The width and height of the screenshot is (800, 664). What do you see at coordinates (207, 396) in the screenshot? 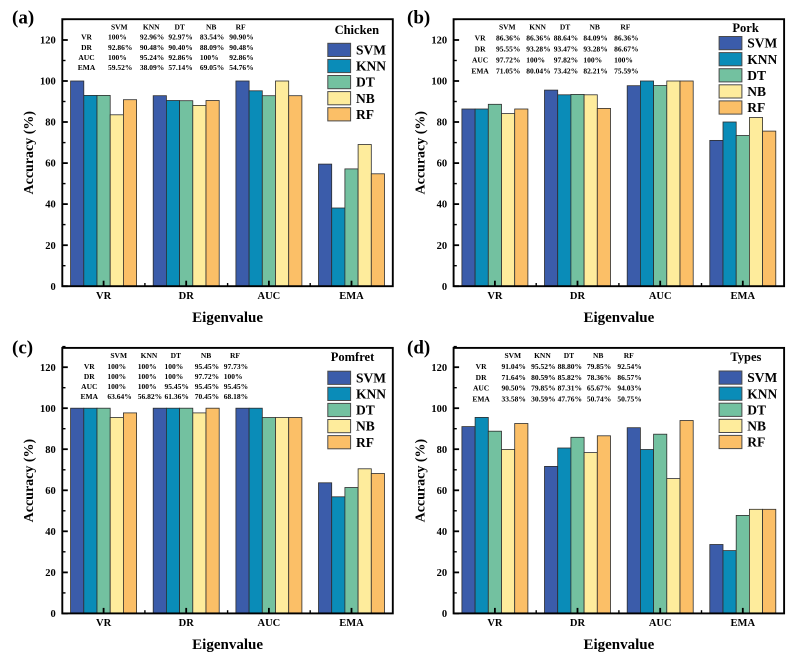
I see `svg-text: 70.45%` at bounding box center [207, 396].